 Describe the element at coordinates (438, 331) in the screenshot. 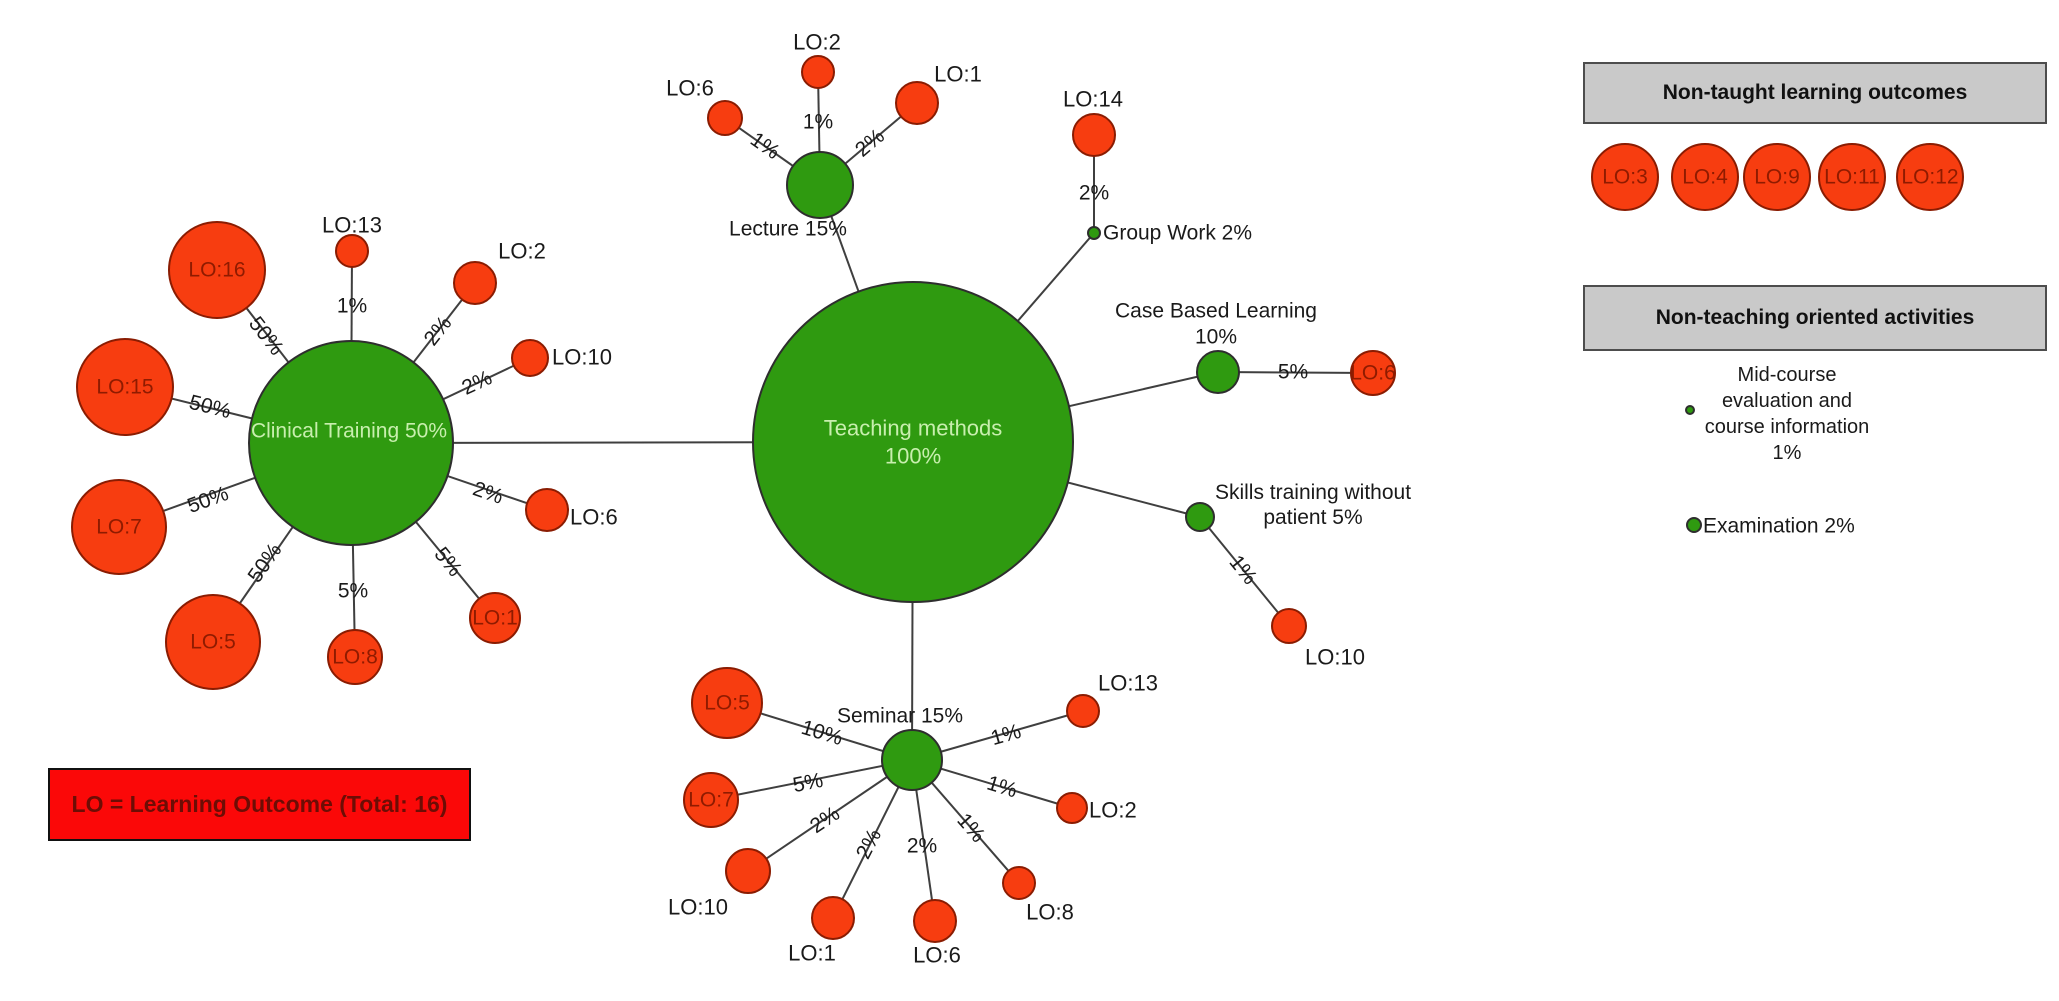

I see `edge-label-ct_lo2: 2%` at that location.